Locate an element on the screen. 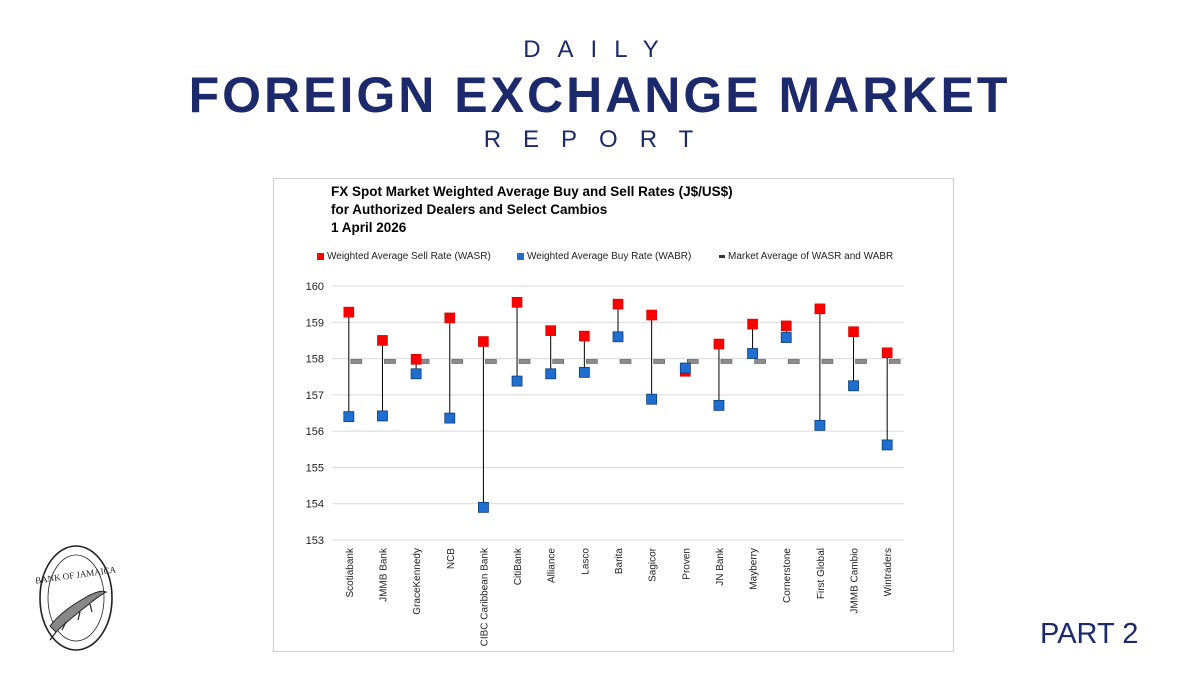  legend-swatch-market-average is located at coordinates (722, 256).